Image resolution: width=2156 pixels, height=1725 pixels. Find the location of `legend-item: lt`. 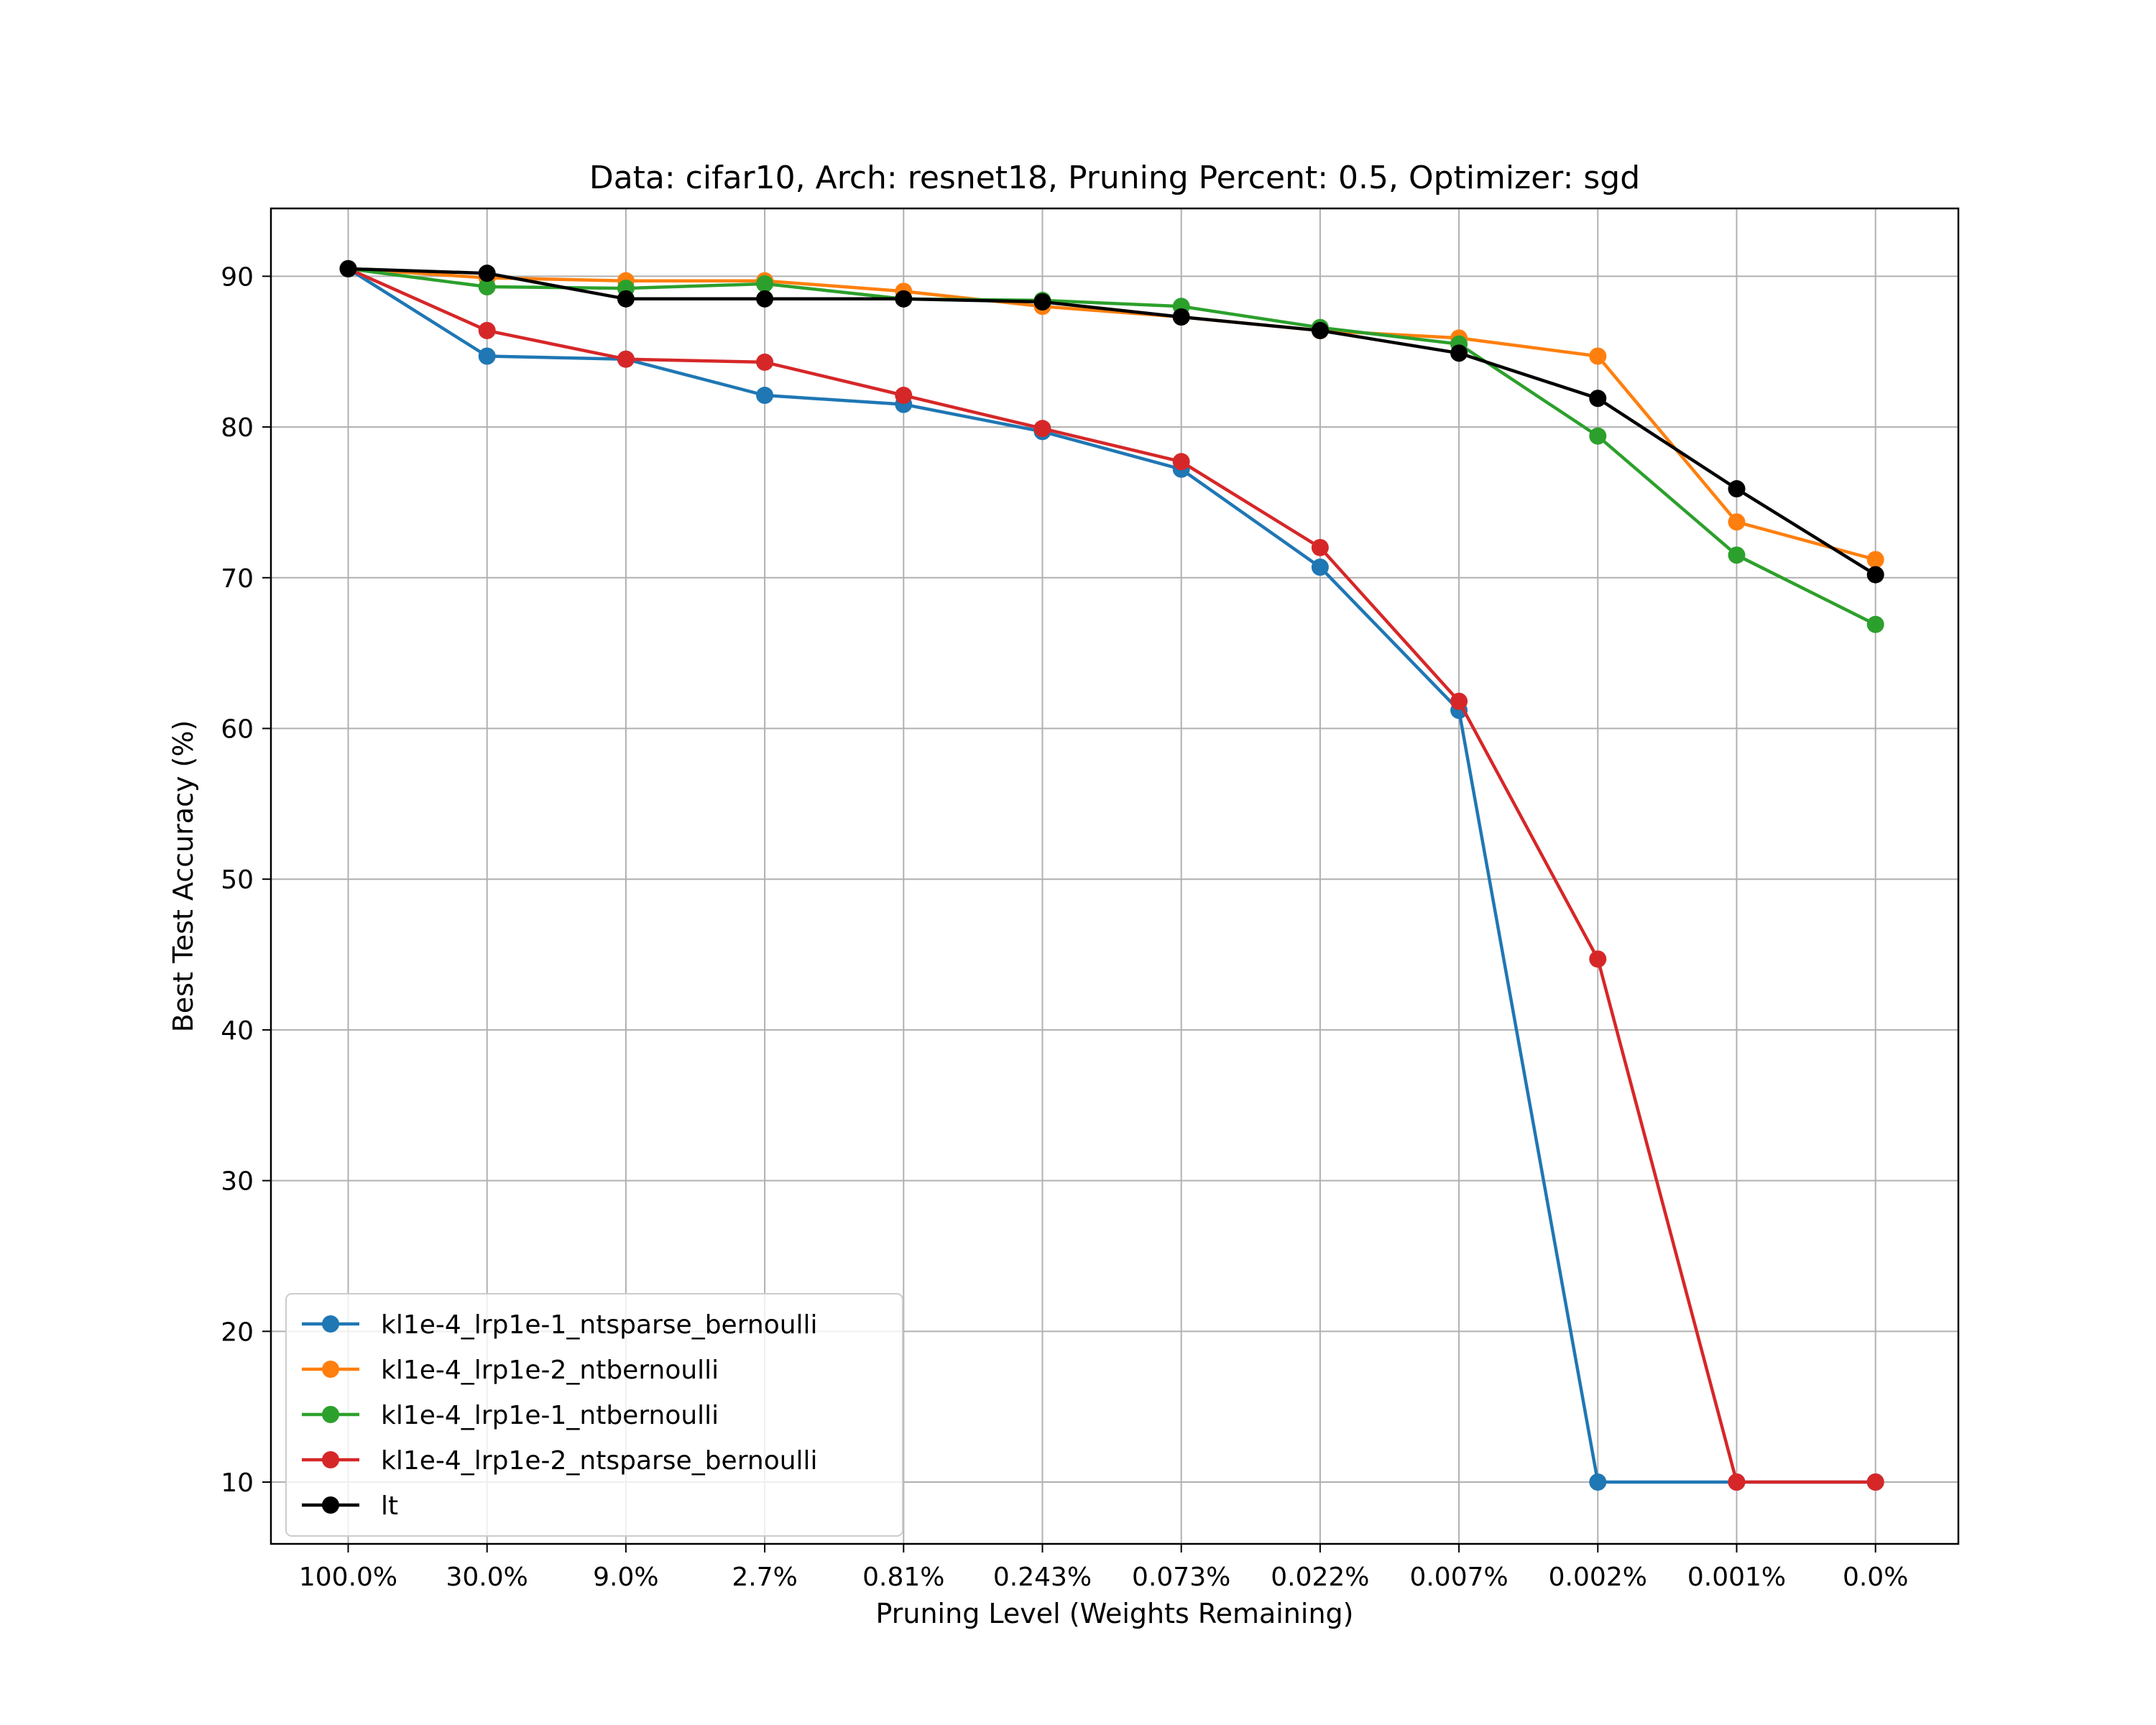

legend-item: lt is located at coordinates (350, 1506).